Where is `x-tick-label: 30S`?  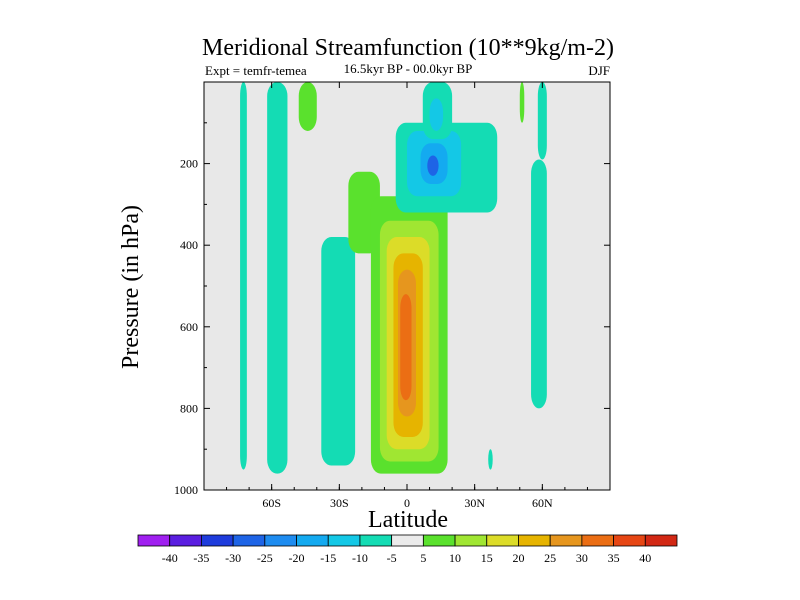
x-tick-label: 30S is located at coordinates (339, 503).